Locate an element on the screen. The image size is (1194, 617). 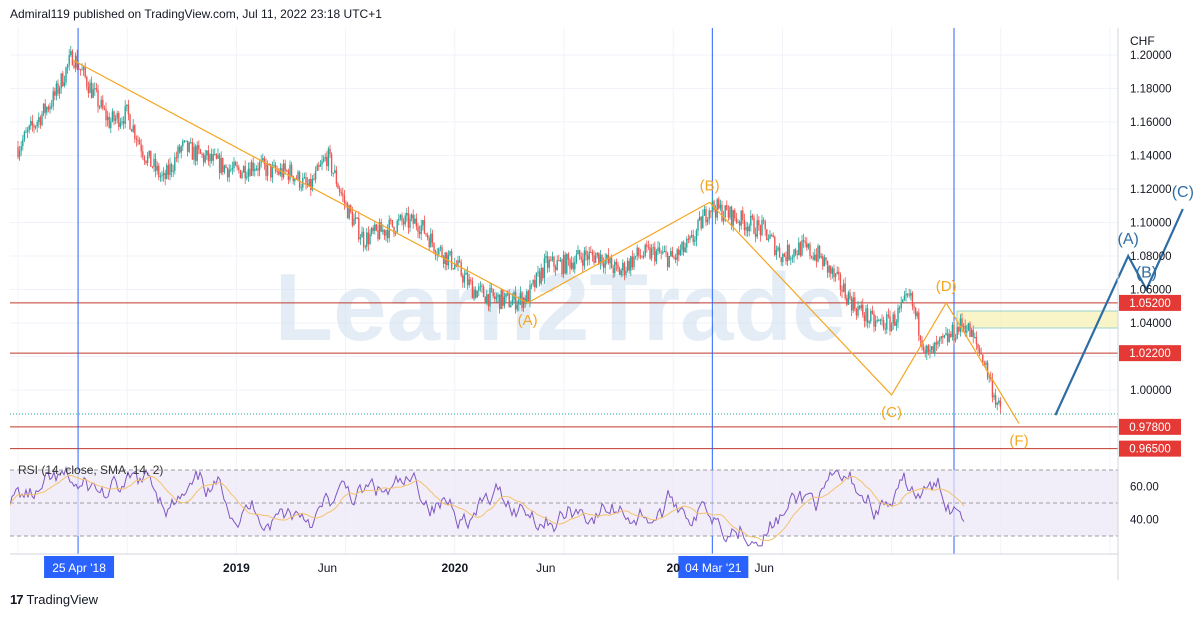
rsi-tick-label: 40.00 is located at coordinates (1144, 521).